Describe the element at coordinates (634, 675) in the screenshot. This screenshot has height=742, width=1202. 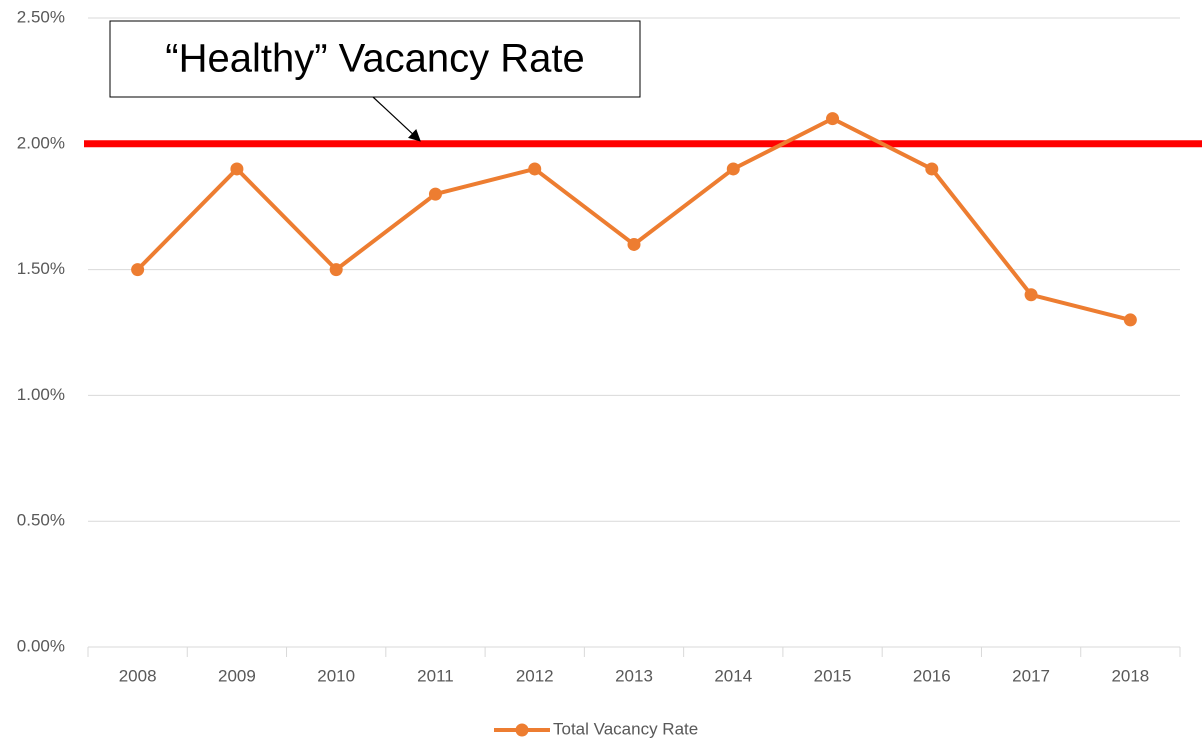
I see `x-tick-label: 2013` at that location.